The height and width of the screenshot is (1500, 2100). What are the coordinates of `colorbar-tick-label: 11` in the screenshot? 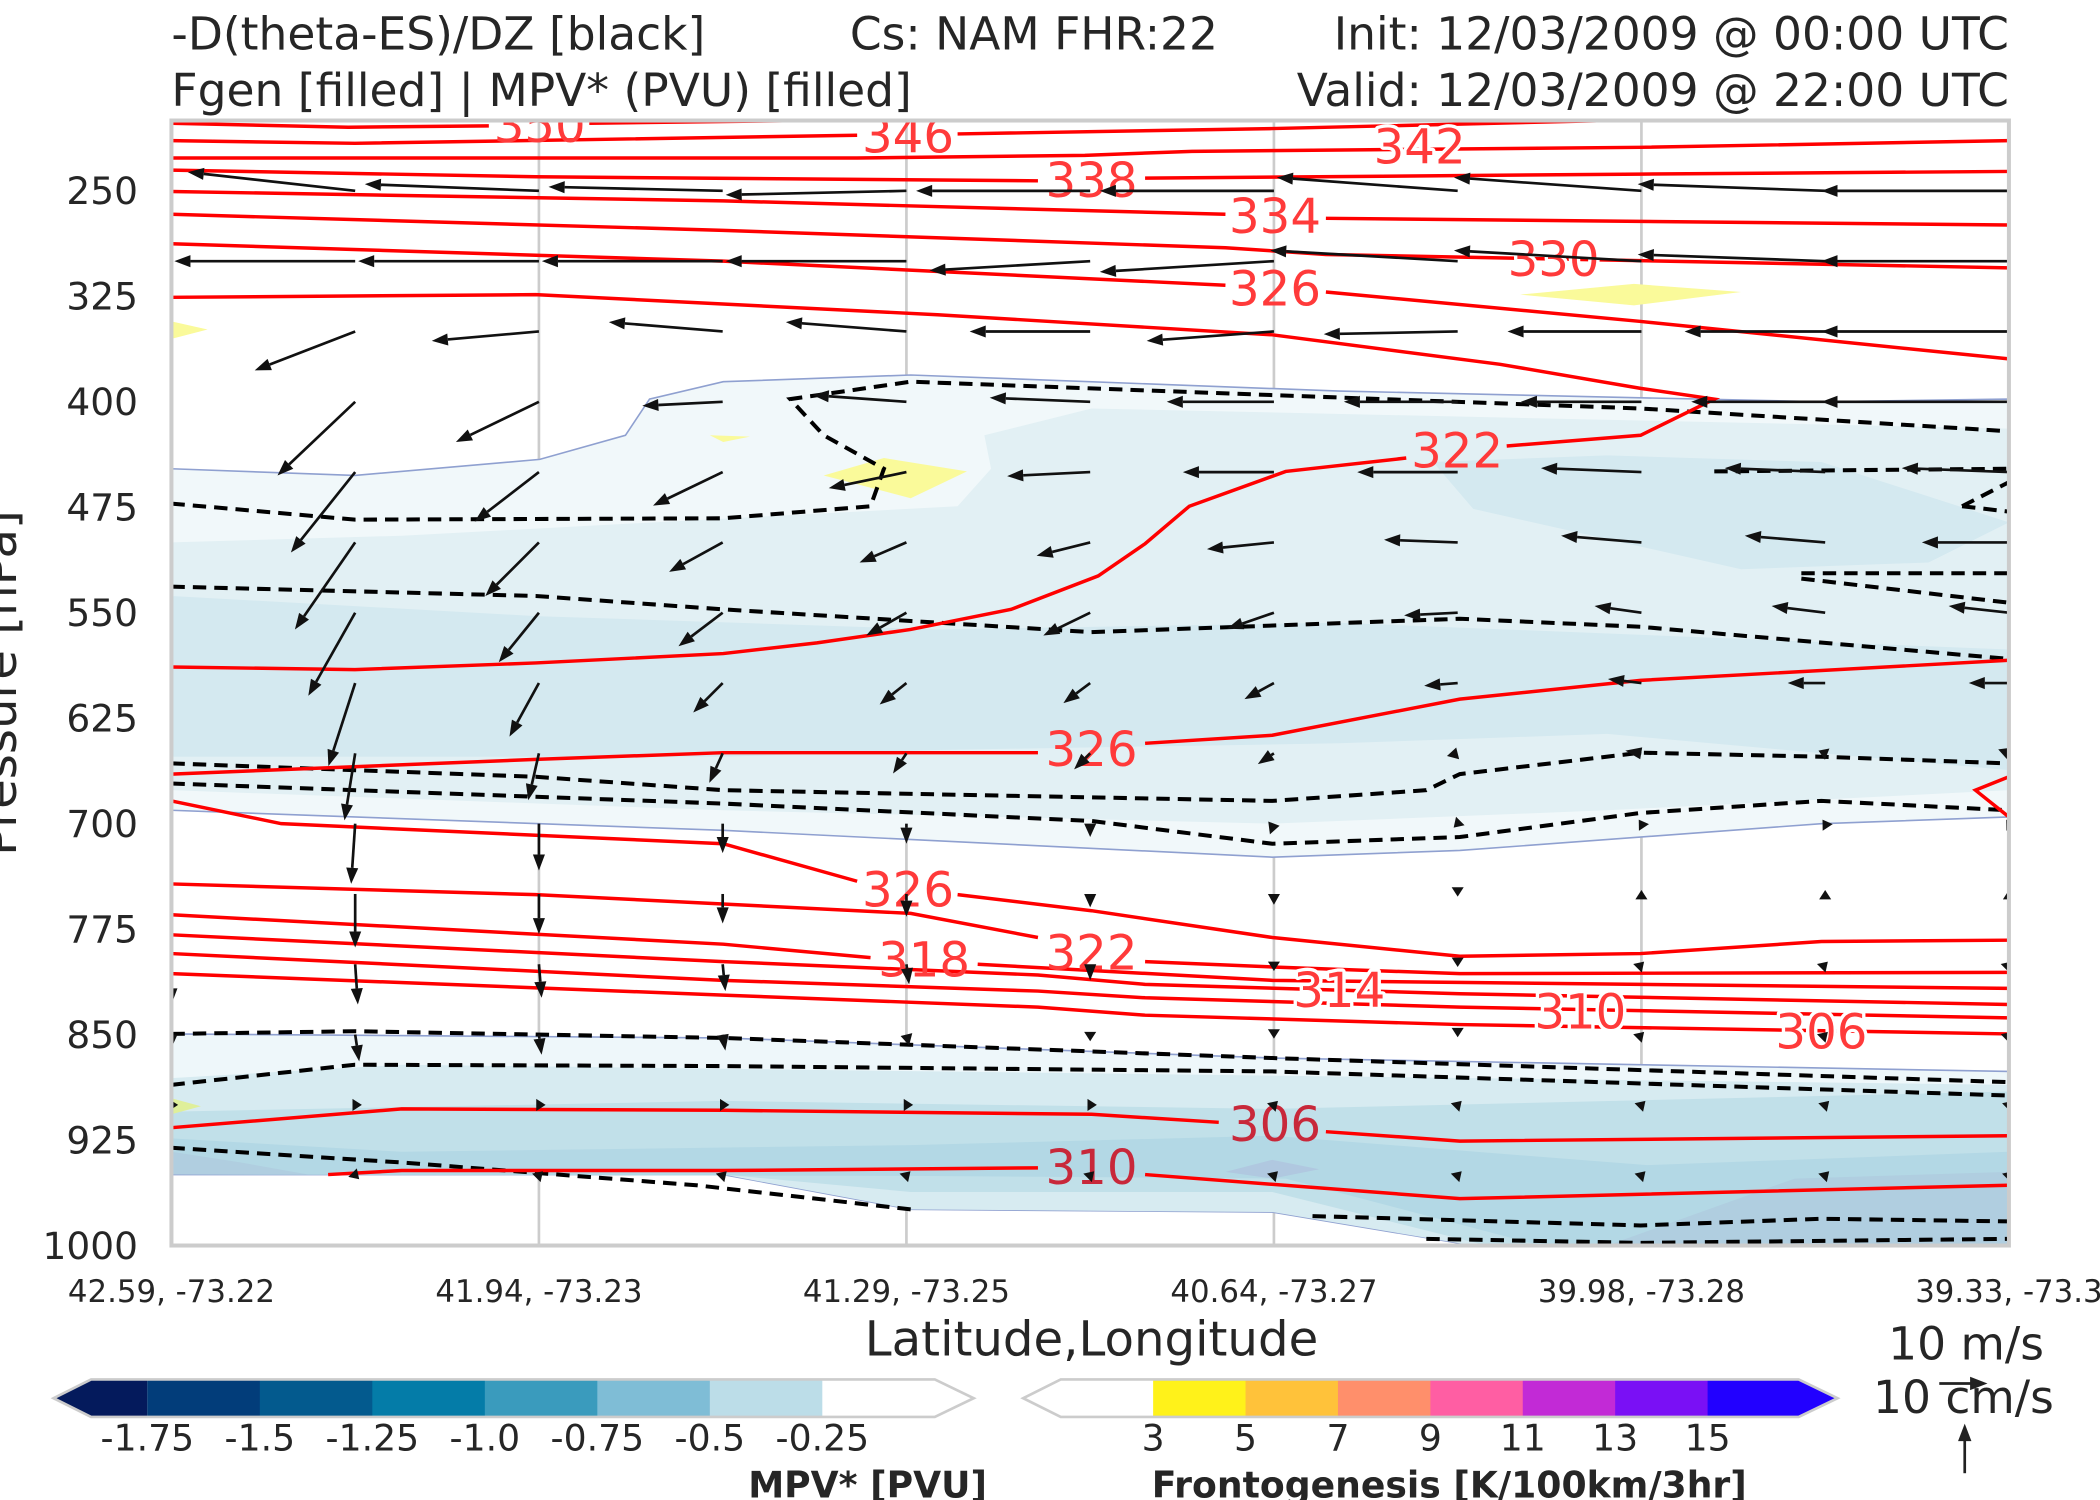 It's located at (1523, 1437).